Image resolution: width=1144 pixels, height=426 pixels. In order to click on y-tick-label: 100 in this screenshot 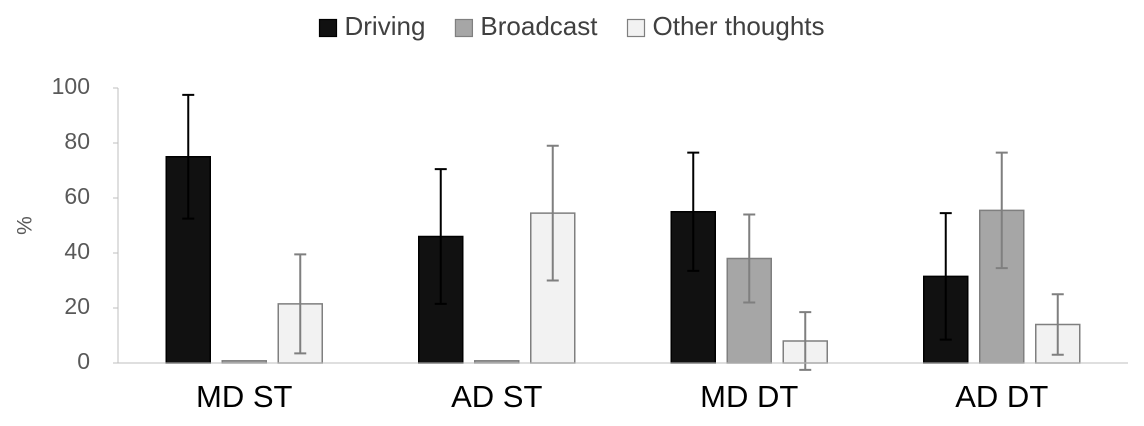, I will do `click(71, 86)`.